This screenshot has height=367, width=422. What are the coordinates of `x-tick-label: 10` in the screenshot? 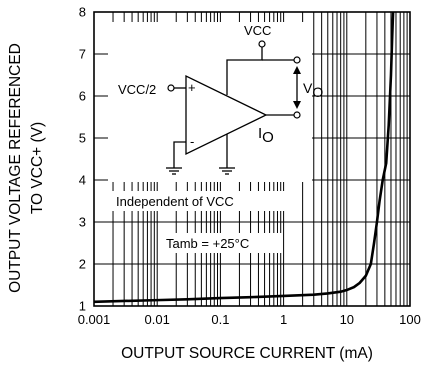 It's located at (347, 319).